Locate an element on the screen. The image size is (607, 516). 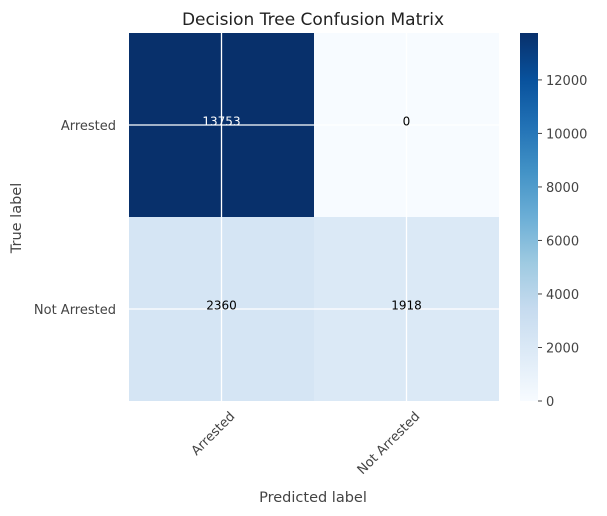
chart-title: Decision Tree Confusion Matrix is located at coordinates (313, 20).